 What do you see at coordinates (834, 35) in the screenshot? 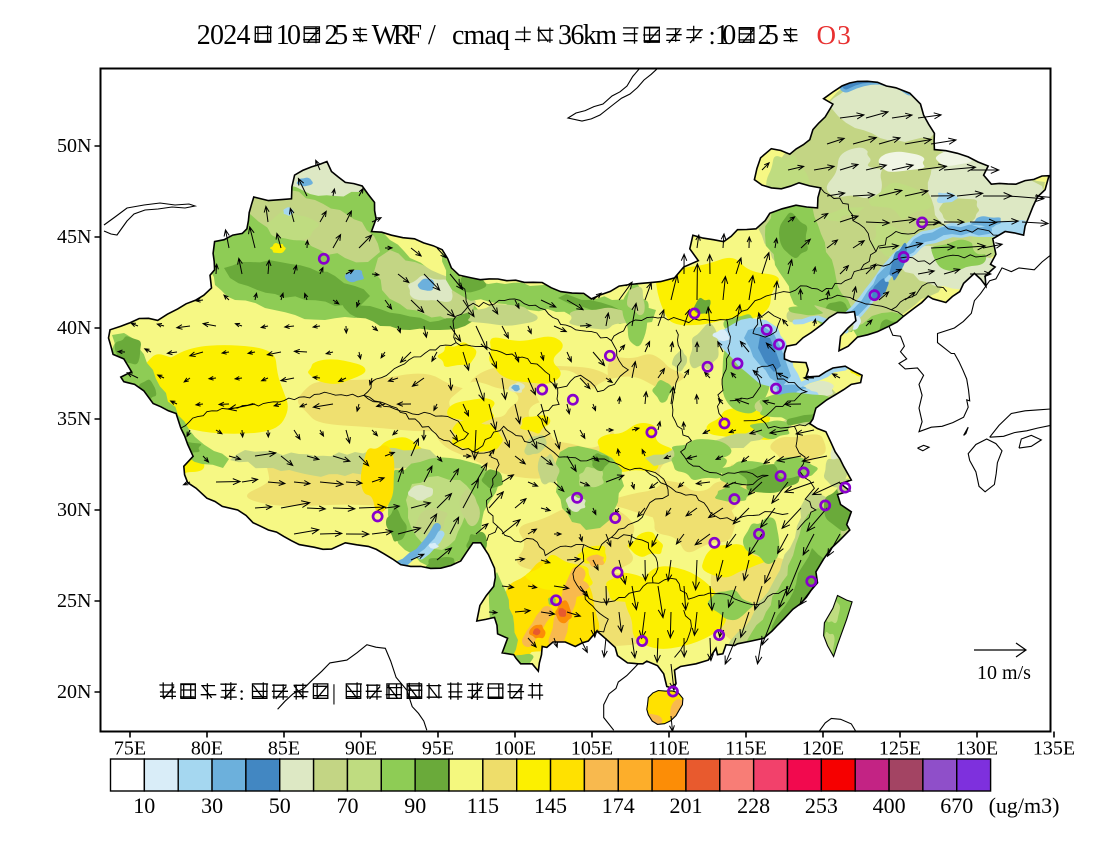
I see `svg-text: O3` at bounding box center [834, 35].